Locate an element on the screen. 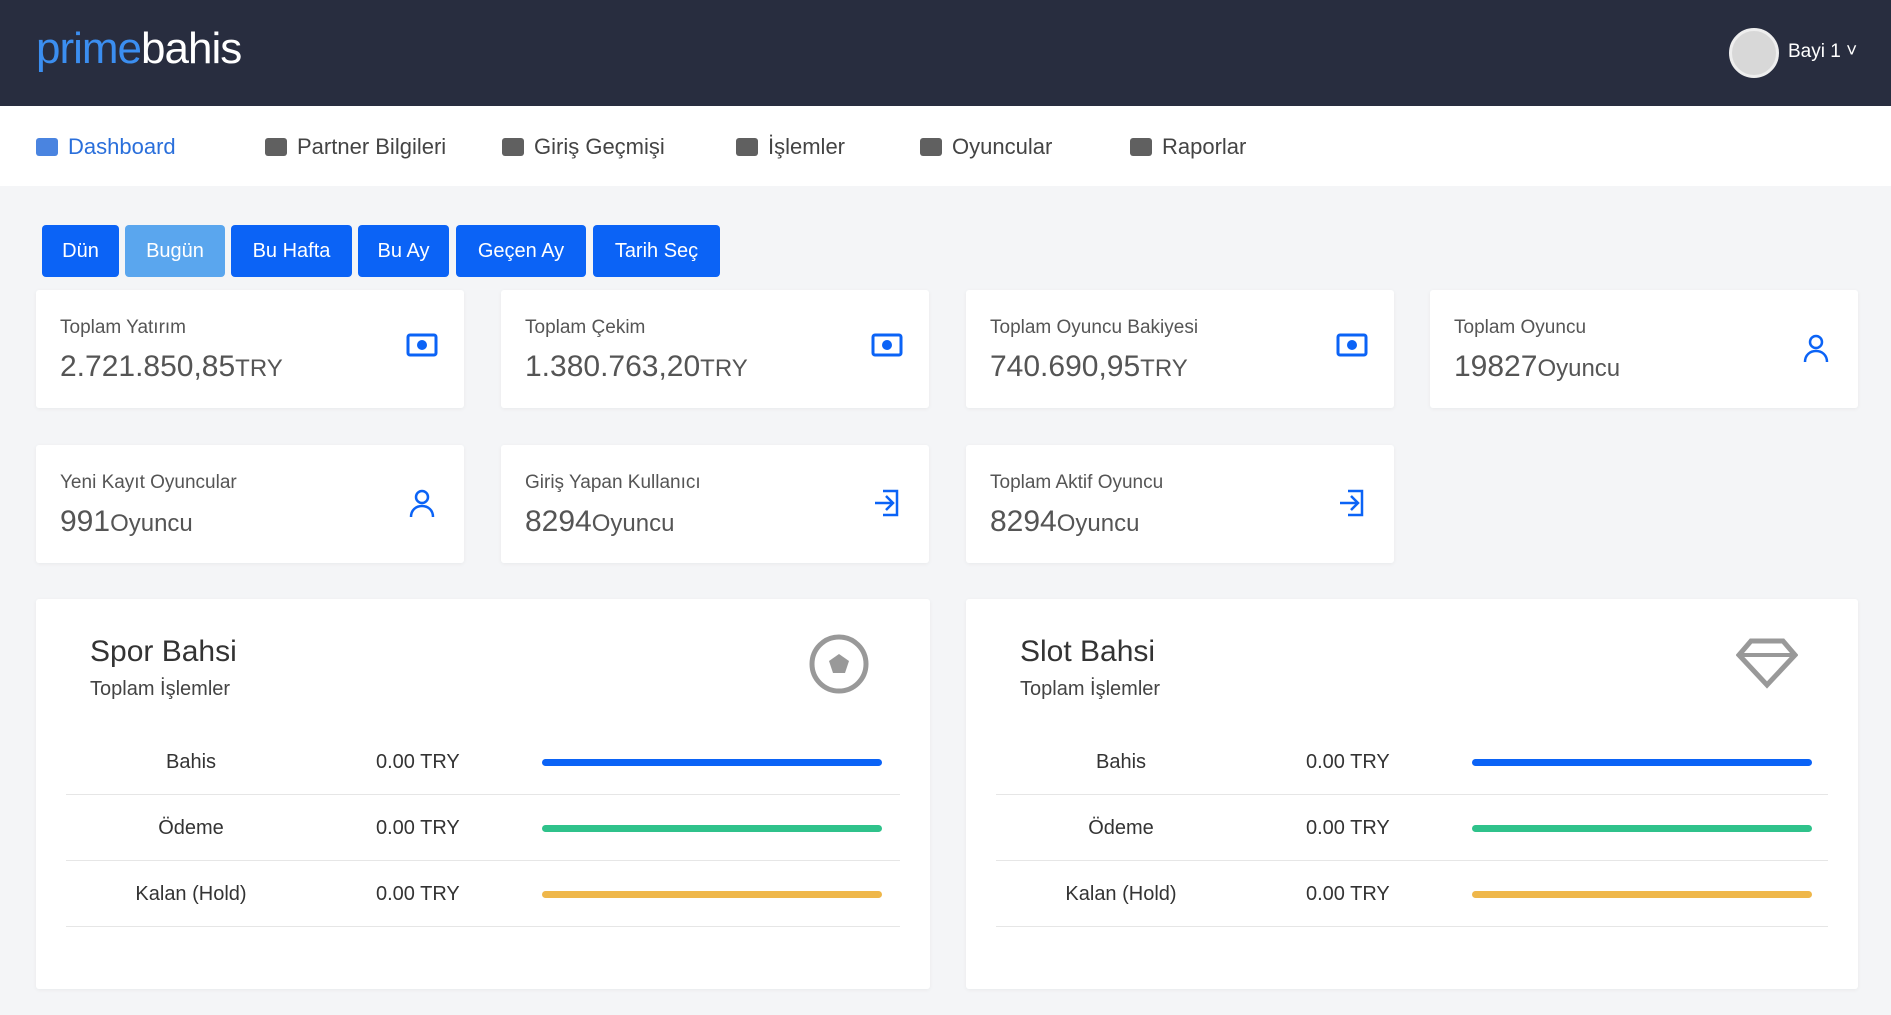  logo-prime: prime is located at coordinates (89, 48).